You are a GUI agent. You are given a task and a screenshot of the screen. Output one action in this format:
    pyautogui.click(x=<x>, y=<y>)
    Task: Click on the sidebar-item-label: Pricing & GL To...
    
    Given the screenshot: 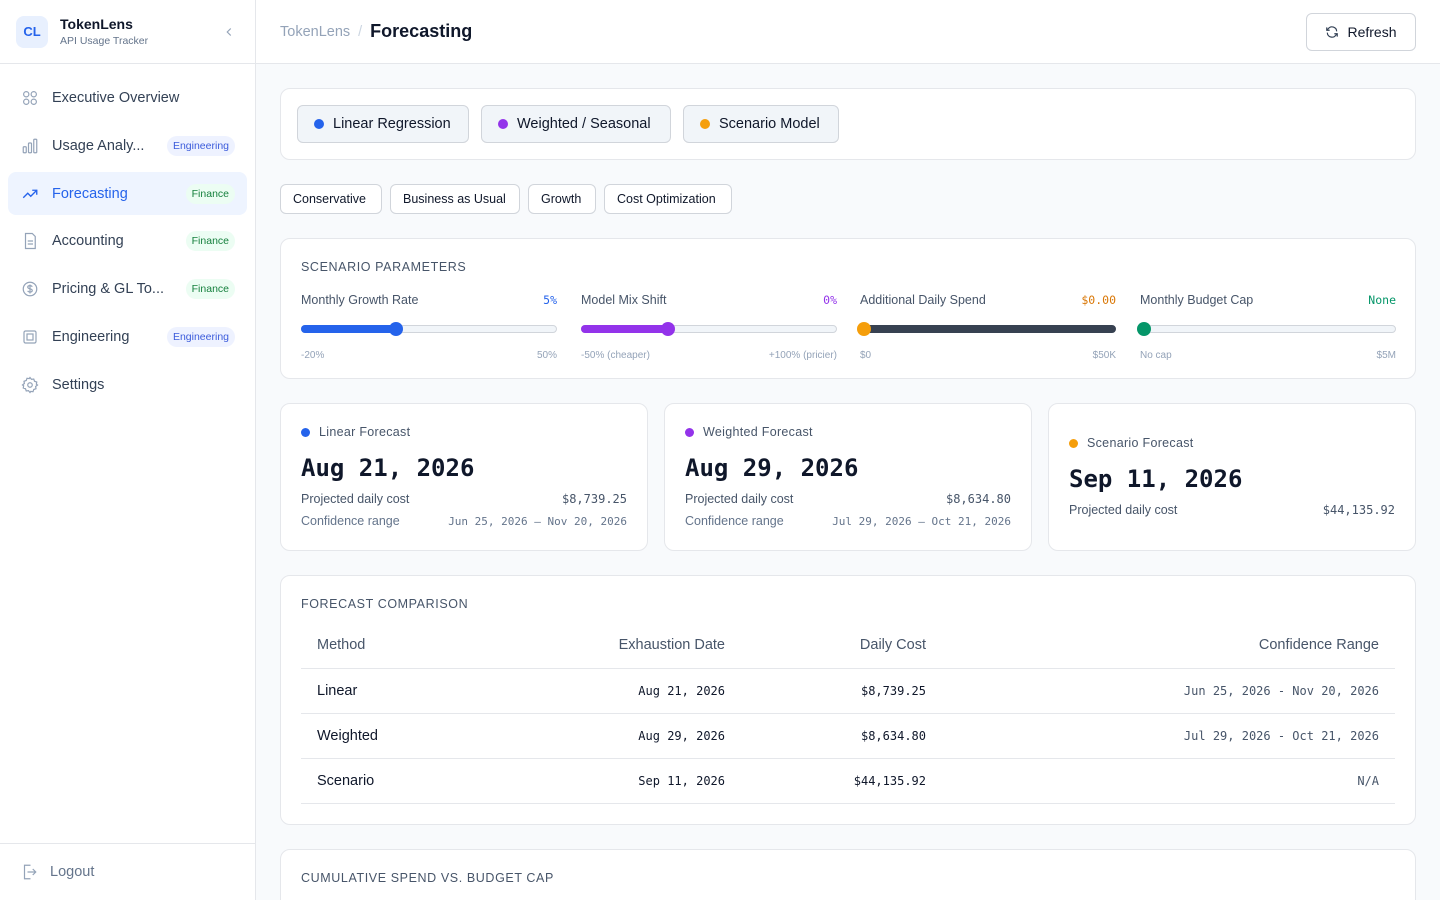 What is the action you would take?
    pyautogui.click(x=108, y=289)
    